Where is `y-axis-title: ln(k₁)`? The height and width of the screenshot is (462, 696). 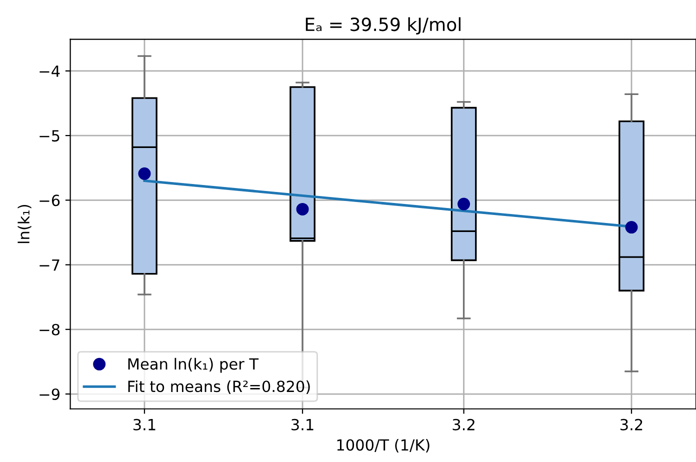 y-axis-title: ln(k₁) is located at coordinates (25, 224).